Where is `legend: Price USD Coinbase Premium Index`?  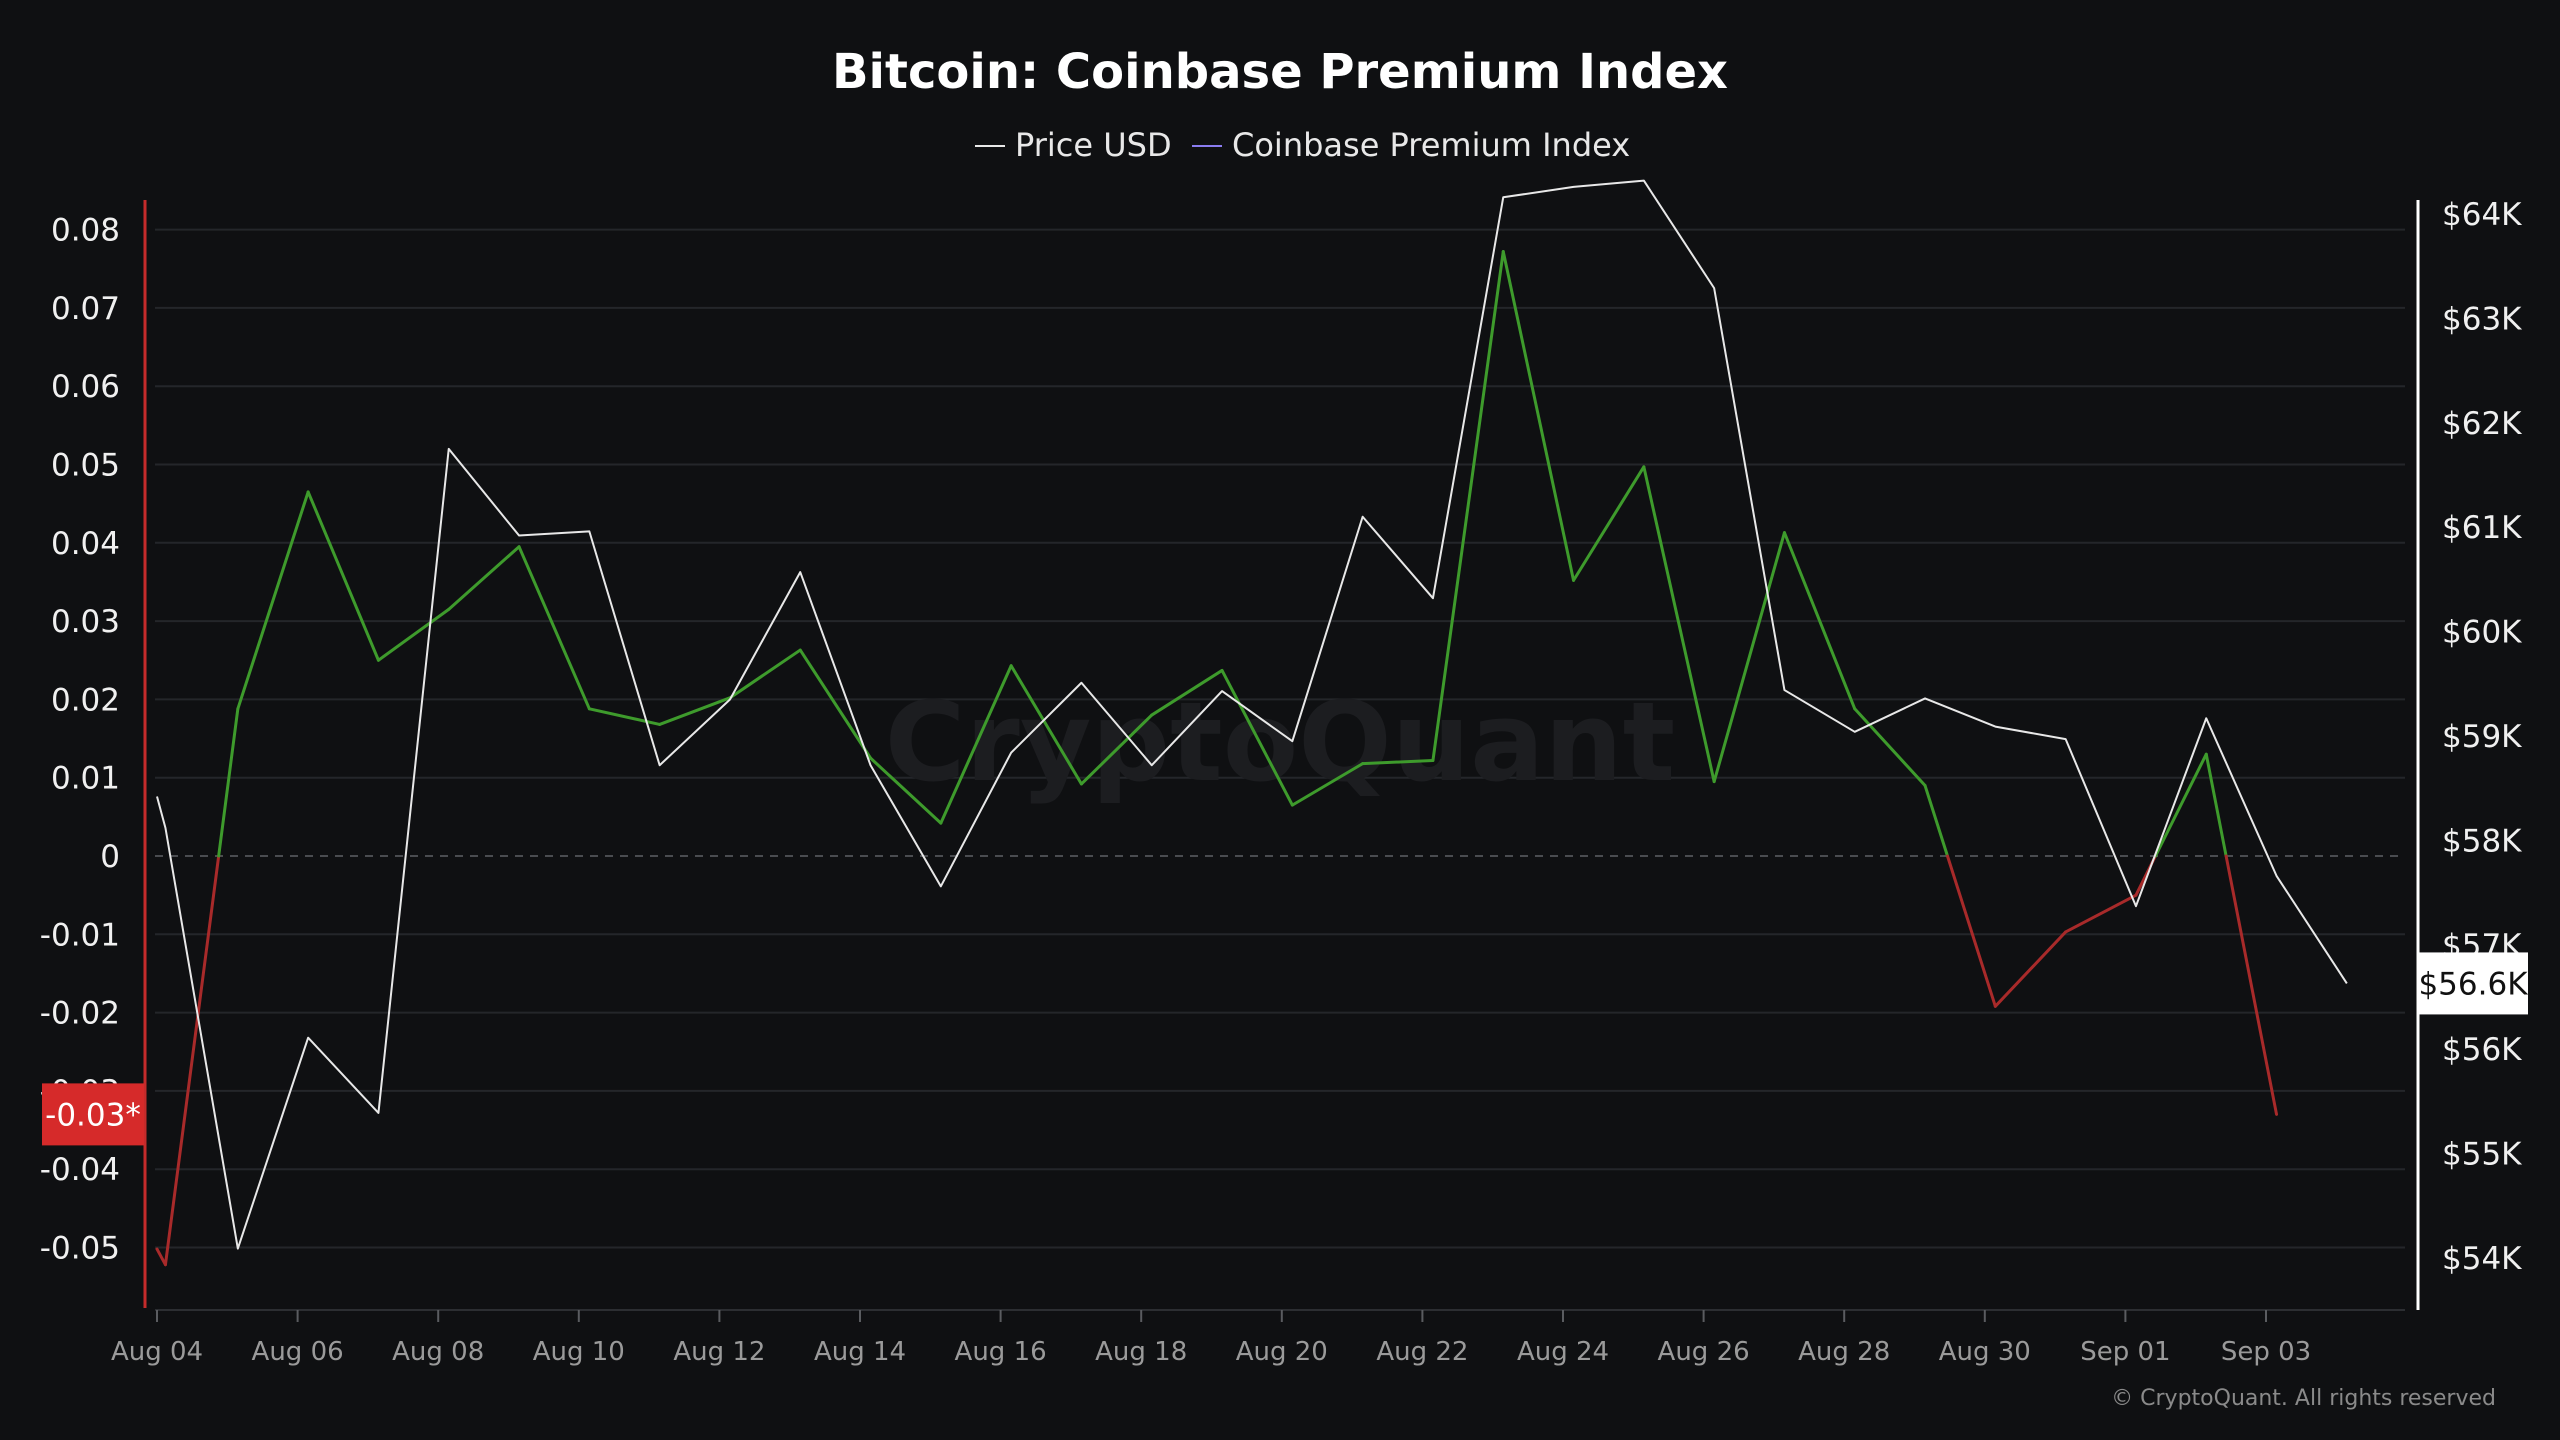
legend: Price USD Coinbase Premium Index is located at coordinates (1302, 145).